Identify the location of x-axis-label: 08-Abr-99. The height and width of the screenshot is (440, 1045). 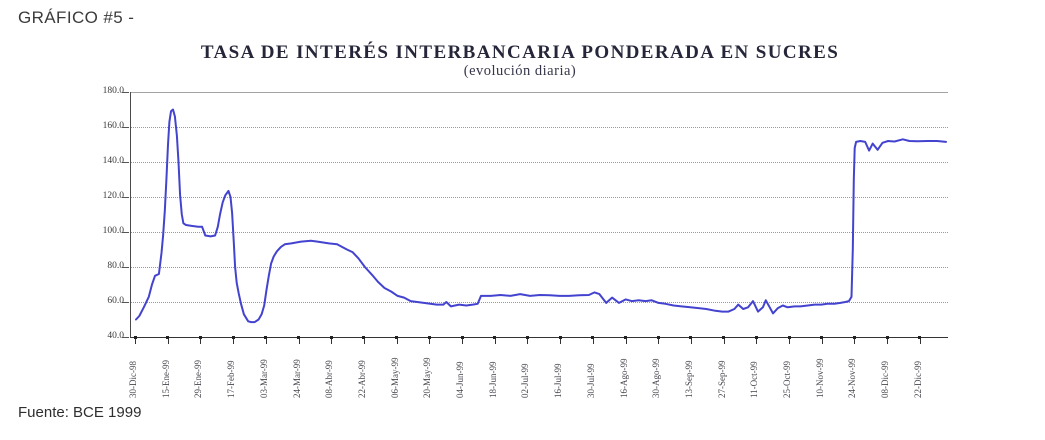
(329, 379).